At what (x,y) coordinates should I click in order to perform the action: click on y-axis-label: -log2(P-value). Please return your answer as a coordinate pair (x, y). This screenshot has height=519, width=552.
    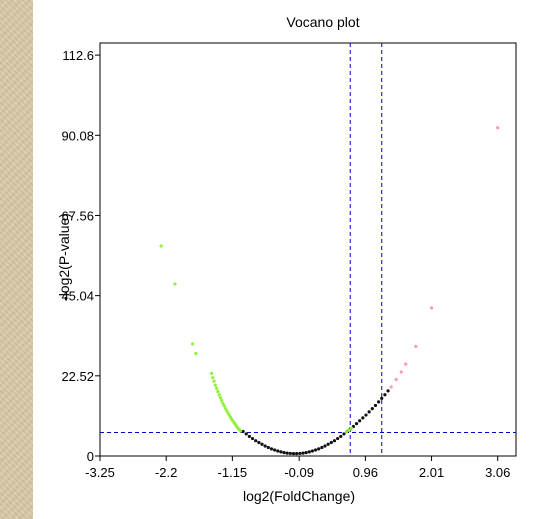
    Looking at the image, I should click on (64, 257).